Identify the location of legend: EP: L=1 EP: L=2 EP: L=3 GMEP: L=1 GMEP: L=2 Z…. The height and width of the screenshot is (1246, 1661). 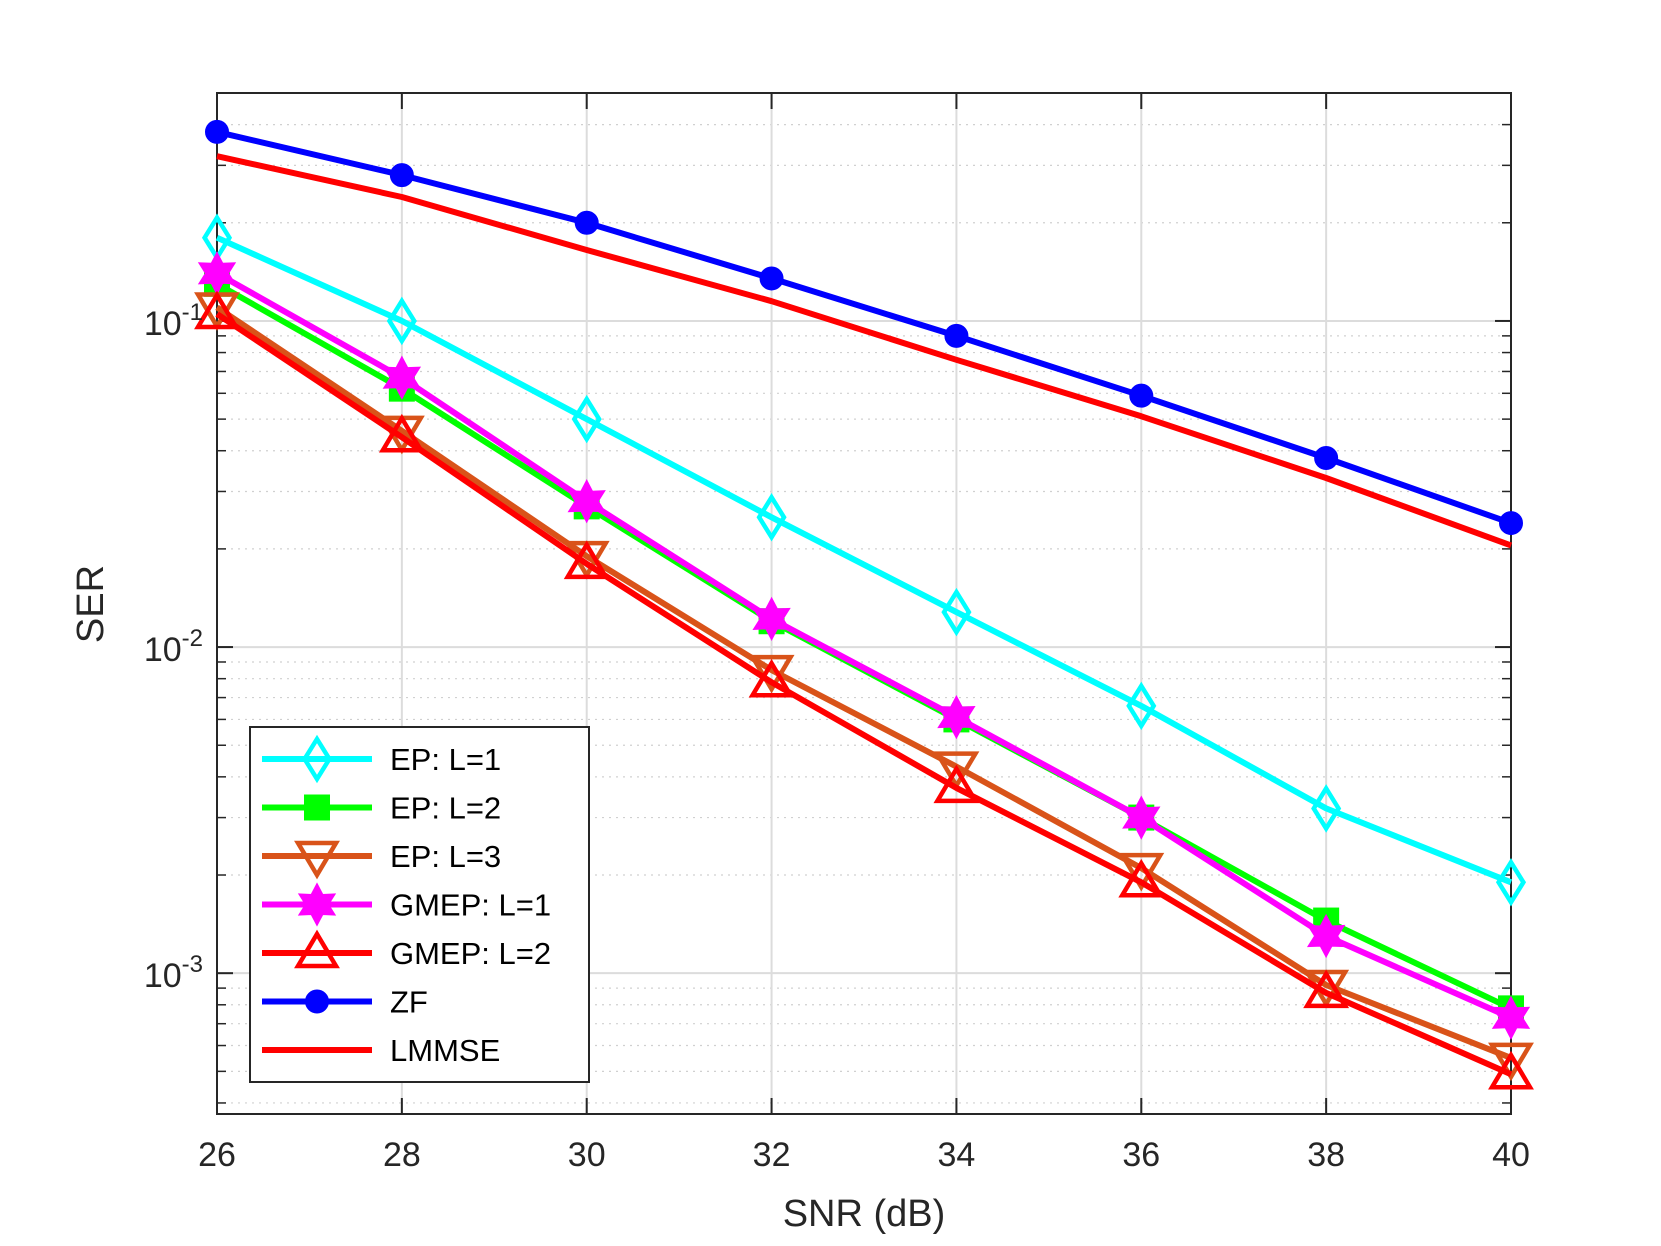
(419, 904).